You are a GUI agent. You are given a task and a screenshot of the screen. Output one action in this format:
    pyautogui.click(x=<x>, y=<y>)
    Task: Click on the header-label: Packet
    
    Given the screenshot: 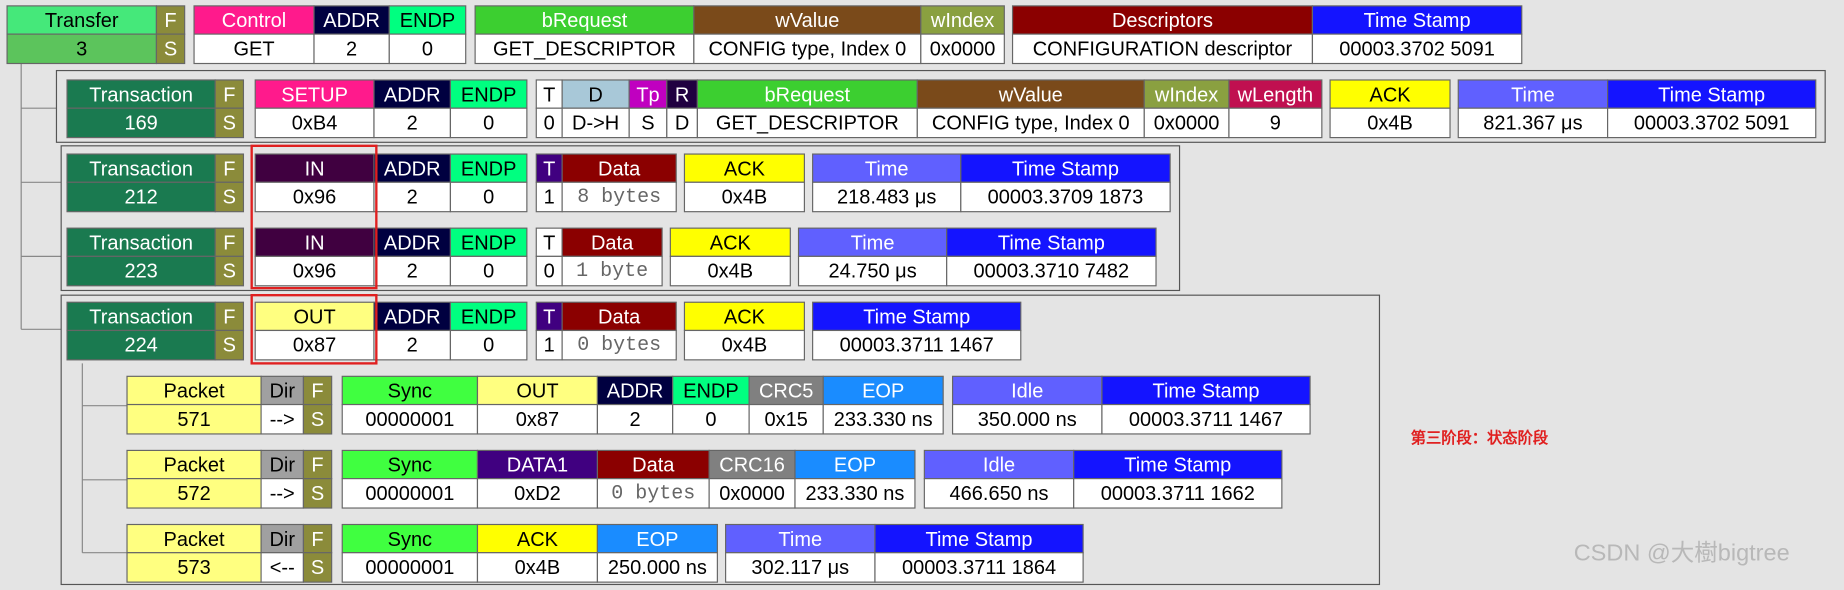 What is the action you would take?
    pyautogui.click(x=195, y=540)
    